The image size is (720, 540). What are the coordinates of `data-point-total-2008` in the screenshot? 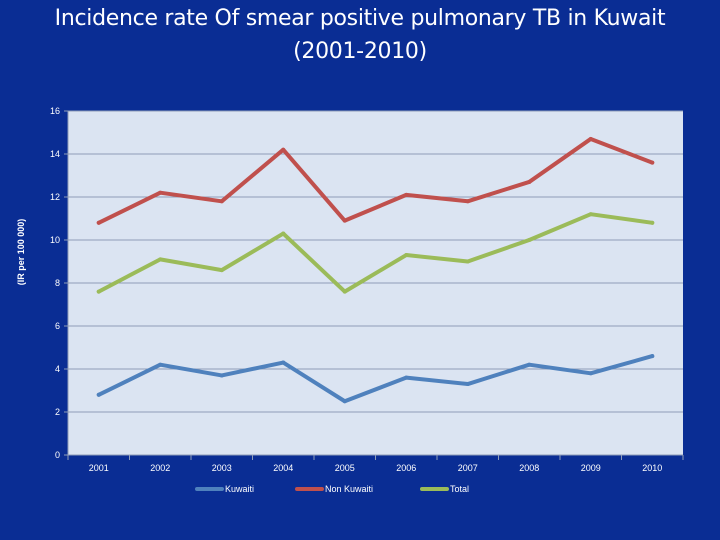 It's located at (529, 240).